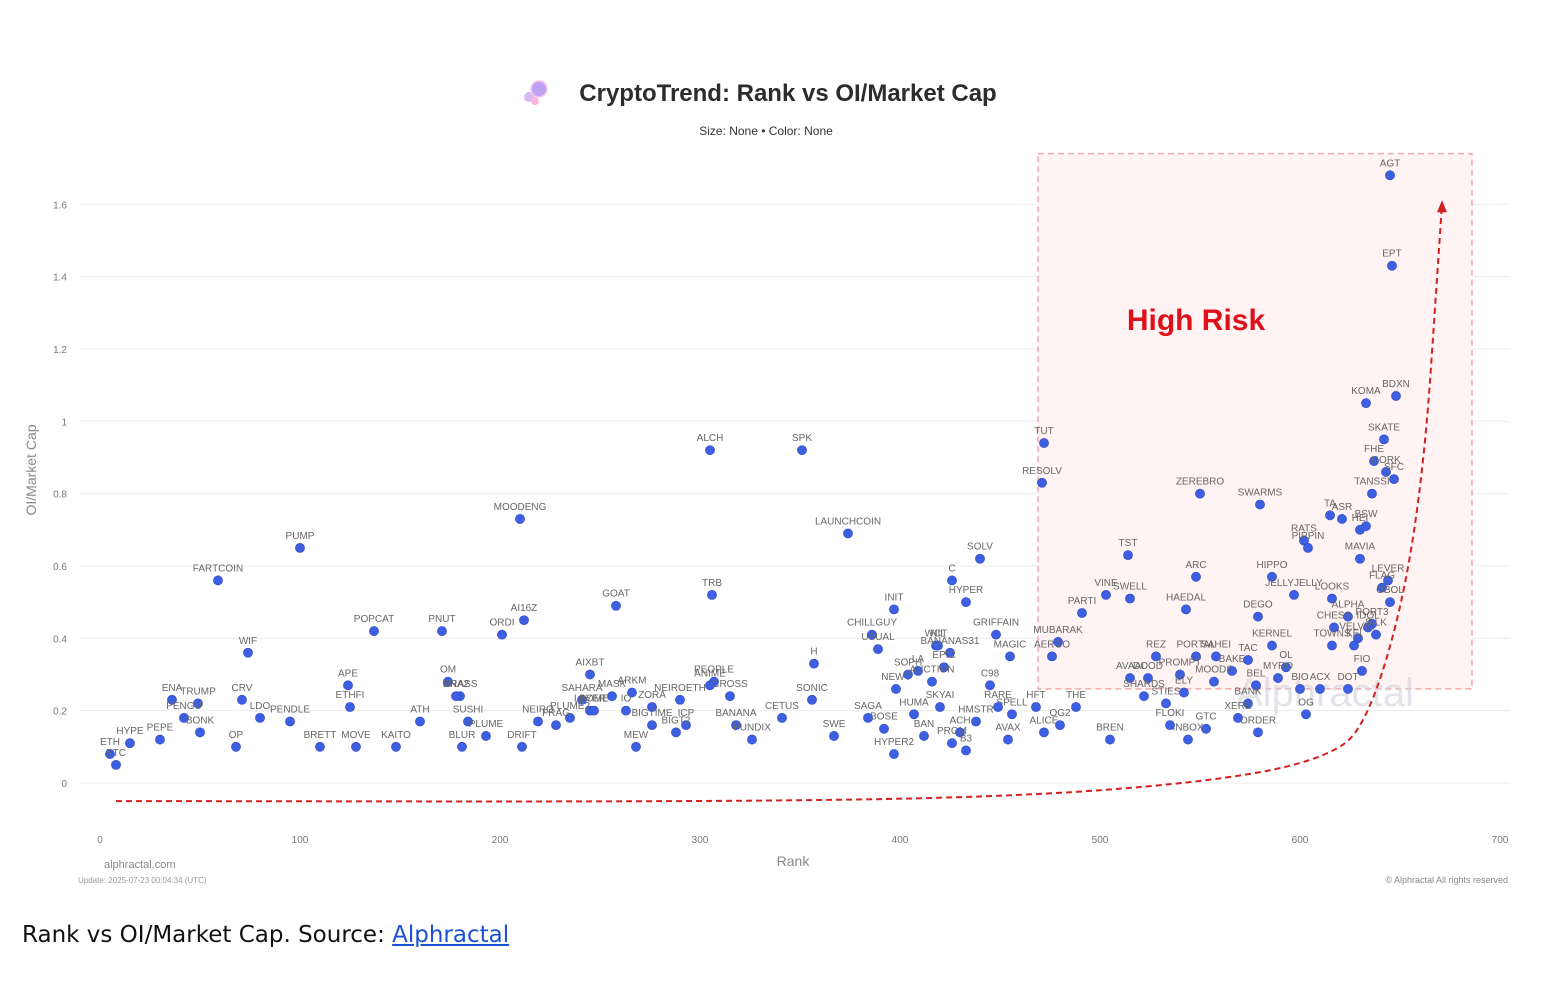 This screenshot has height=996, width=1558. Describe the element at coordinates (730, 690) in the screenshot. I see `data-point: CROSS` at that location.